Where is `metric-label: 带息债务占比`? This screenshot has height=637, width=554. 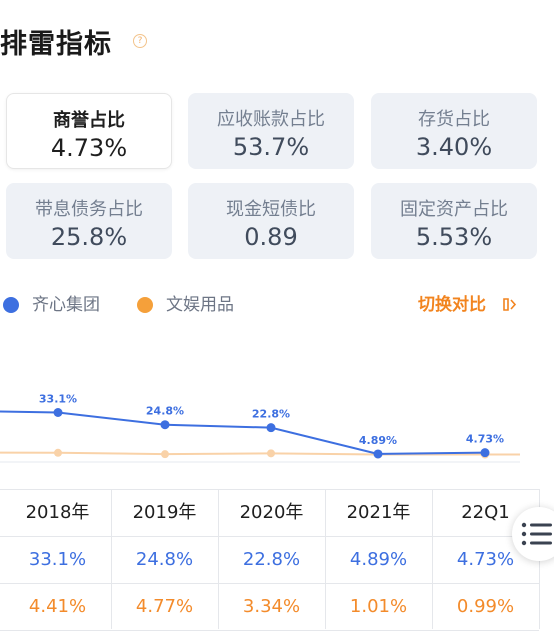 metric-label: 带息债务占比 is located at coordinates (89, 209).